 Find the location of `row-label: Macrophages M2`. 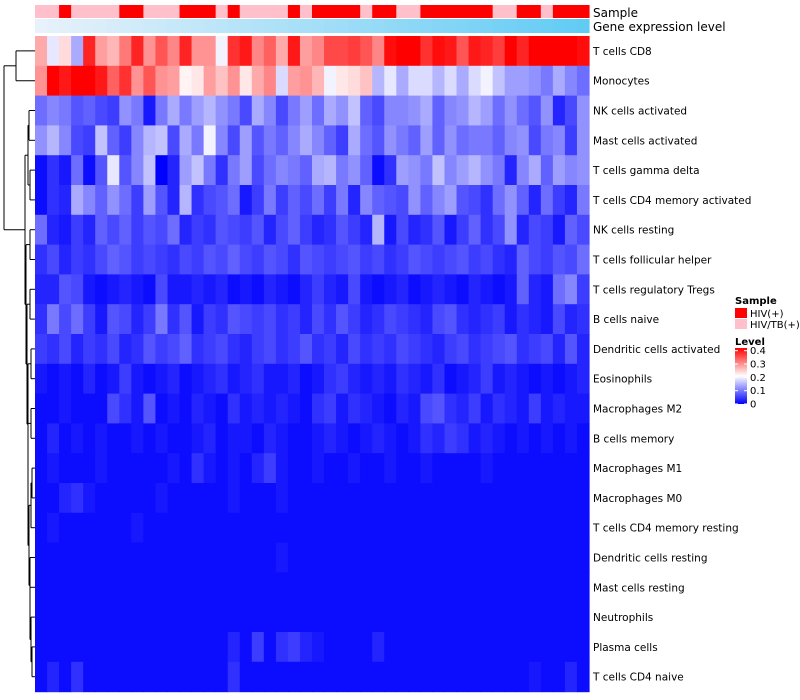

row-label: Macrophages M2 is located at coordinates (637, 410).